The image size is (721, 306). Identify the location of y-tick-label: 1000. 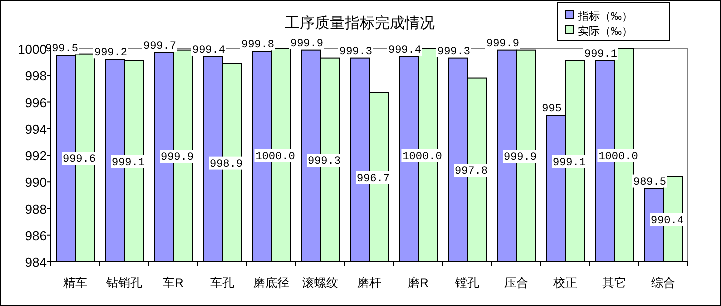
(32, 49).